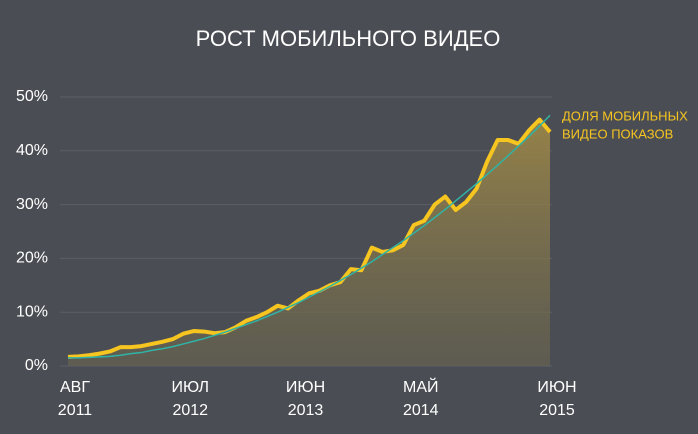  Describe the element at coordinates (32, 311) in the screenshot. I see `y-tick-label: 10%` at that location.